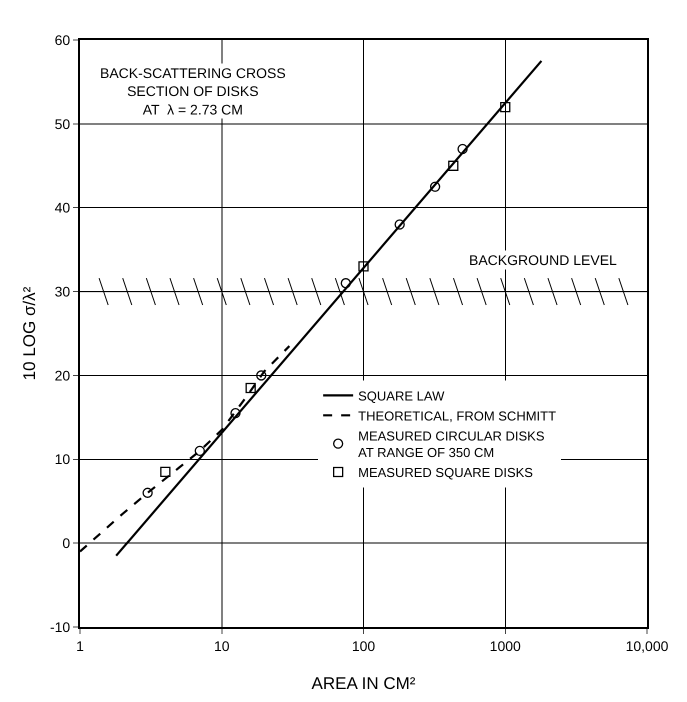 This screenshot has width=687, height=702. I want to click on y-axis-title: 10 LOG σ/λ², so click(29, 333).